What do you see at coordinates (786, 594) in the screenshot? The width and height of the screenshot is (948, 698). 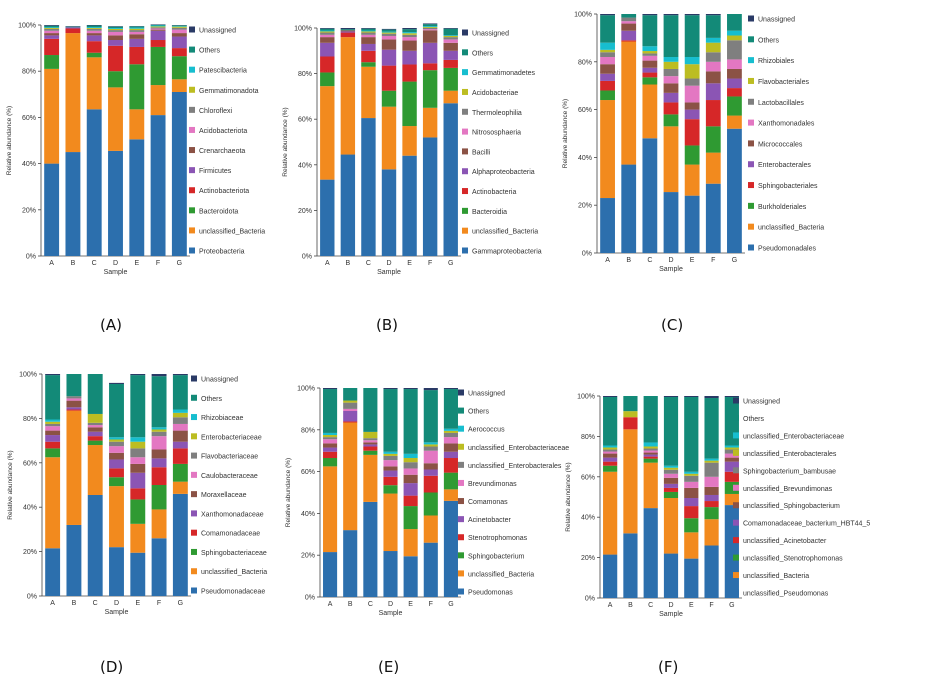 I see `legend-label: unclassified_Pseudomonas` at bounding box center [786, 594].